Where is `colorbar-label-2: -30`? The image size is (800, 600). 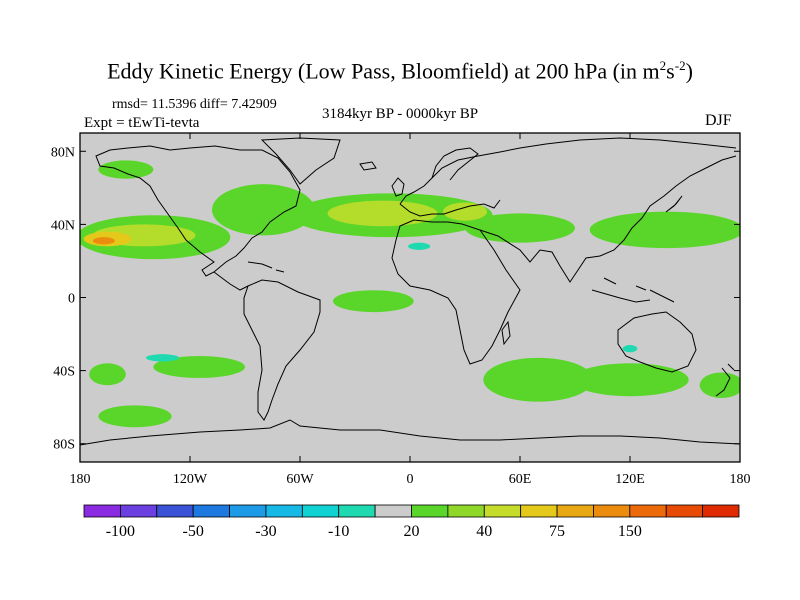
colorbar-label-2: -30 is located at coordinates (265, 531).